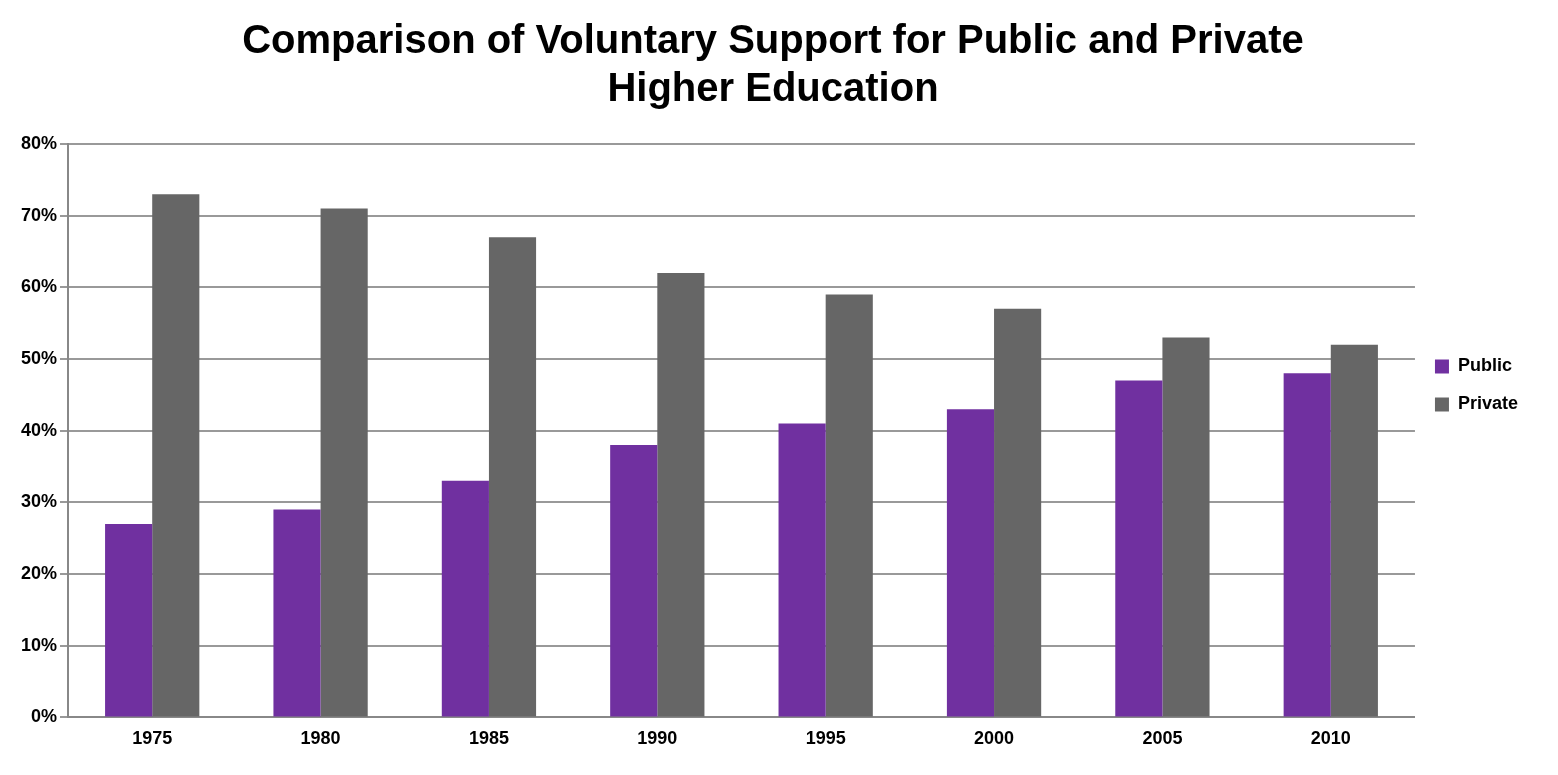  What do you see at coordinates (39, 501) in the screenshot?
I see `y-tick-label: 30%` at bounding box center [39, 501].